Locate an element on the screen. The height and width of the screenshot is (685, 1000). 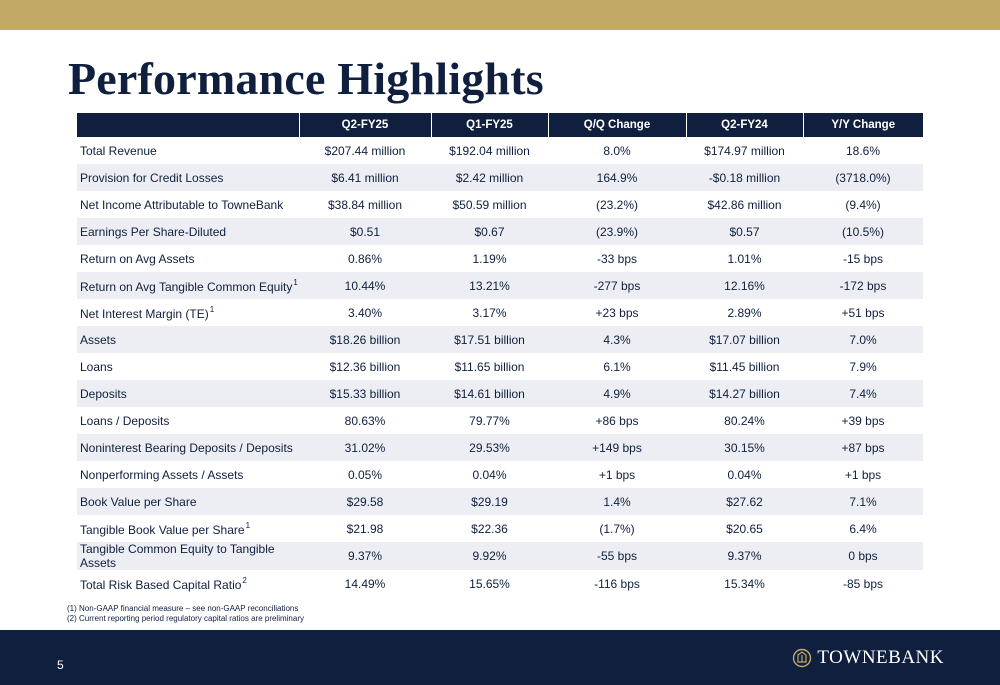
value-cell: -85 bps is located at coordinates (863, 583).